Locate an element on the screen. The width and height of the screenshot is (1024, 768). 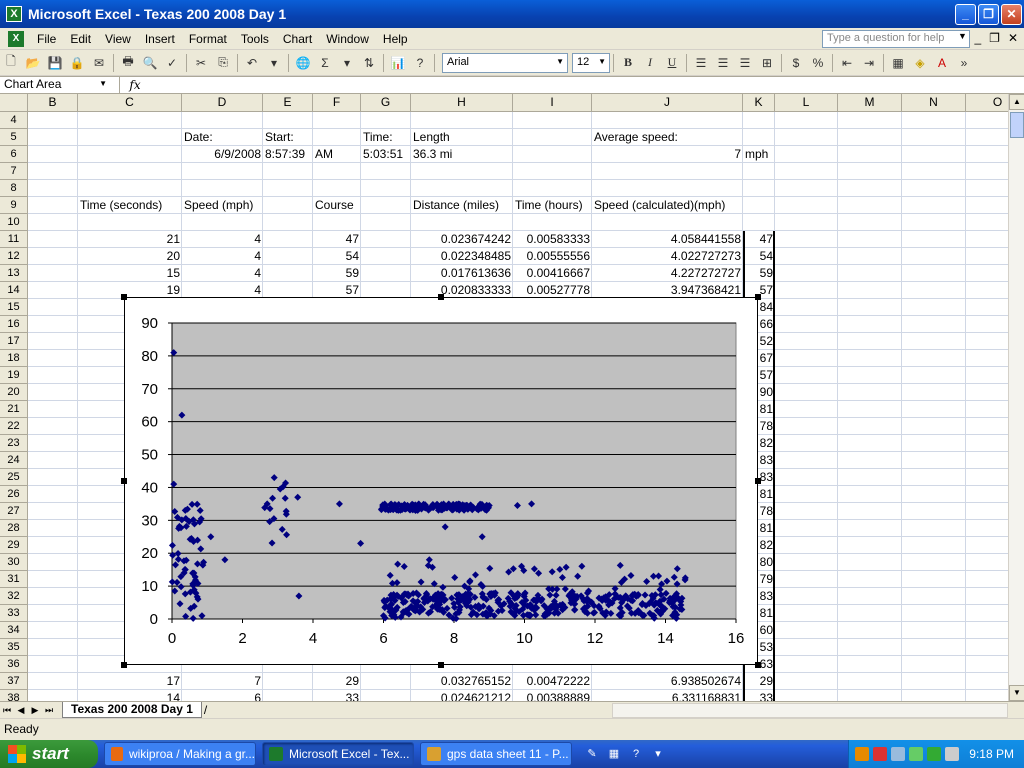
cell-k6: mph is located at coordinates (757, 154).